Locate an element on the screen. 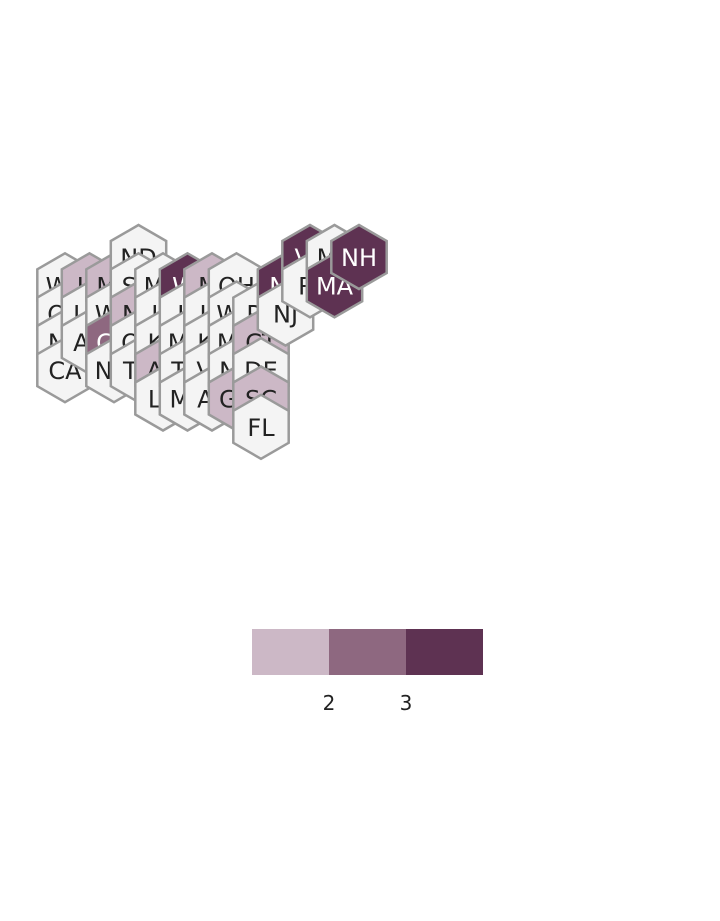  state-label: NH is located at coordinates (359, 258).